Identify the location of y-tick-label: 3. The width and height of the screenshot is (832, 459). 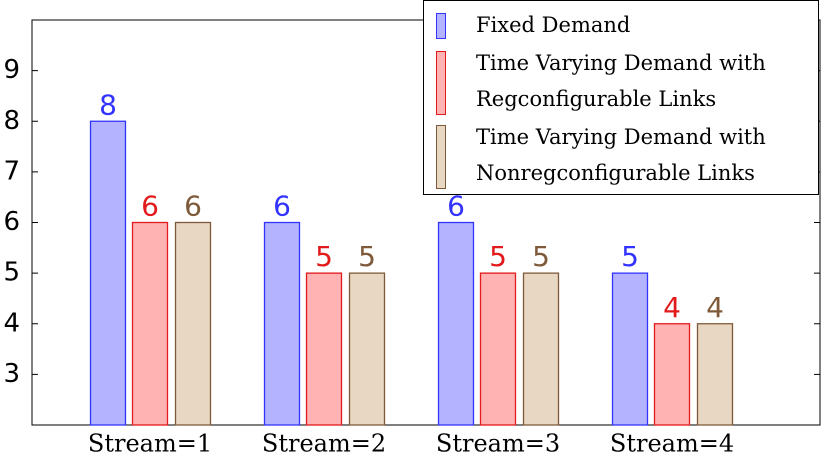
(11, 374).